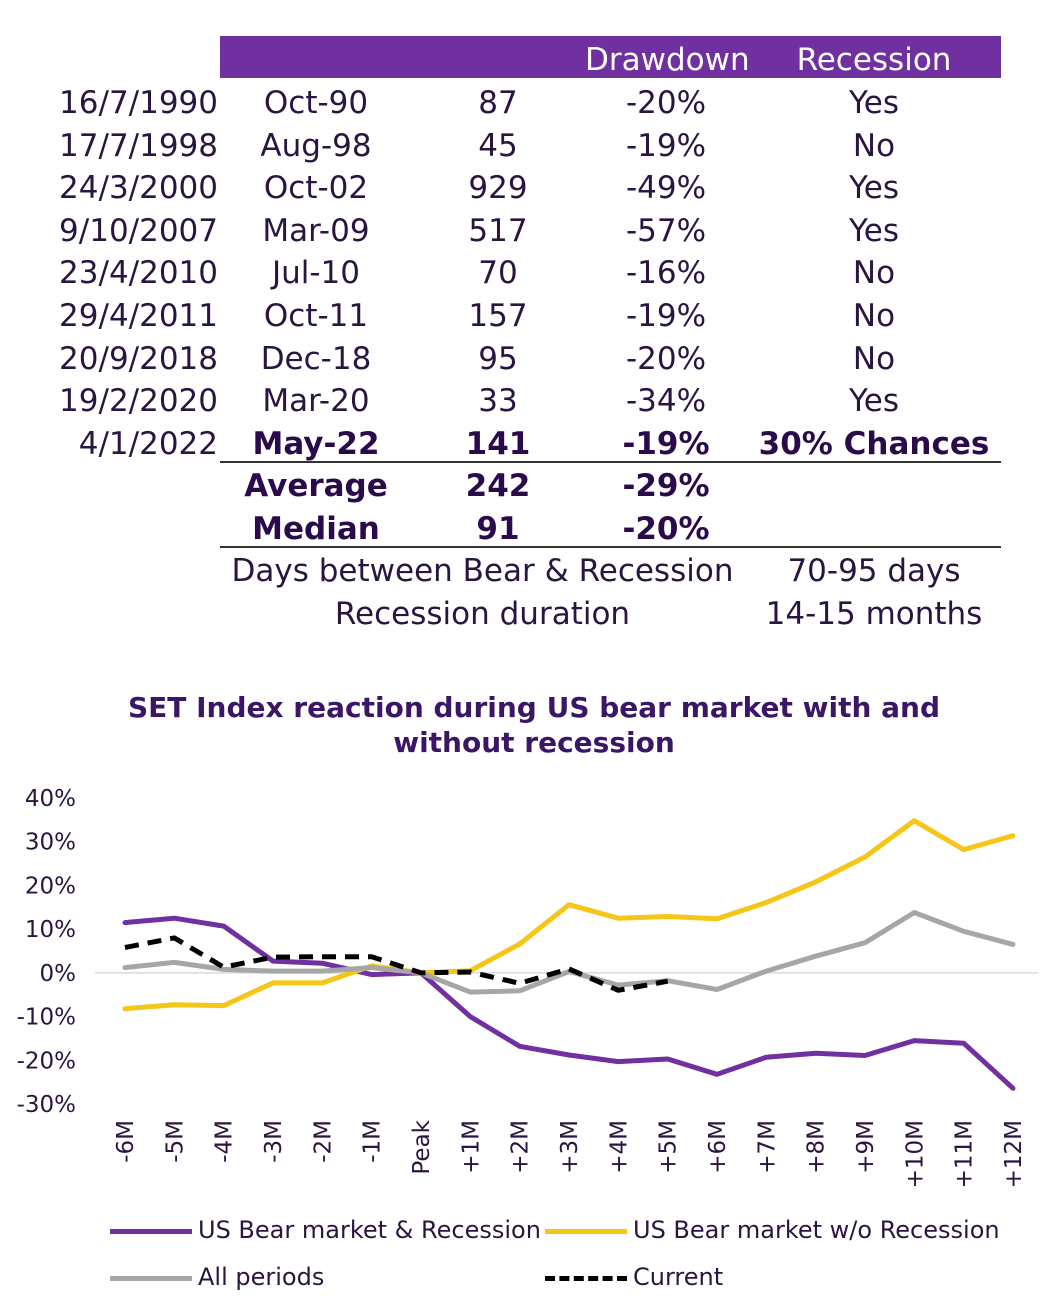 This screenshot has width=1064, height=1314. Describe the element at coordinates (666, 273) in the screenshot. I see `row-5-drawdown: -16%` at that location.